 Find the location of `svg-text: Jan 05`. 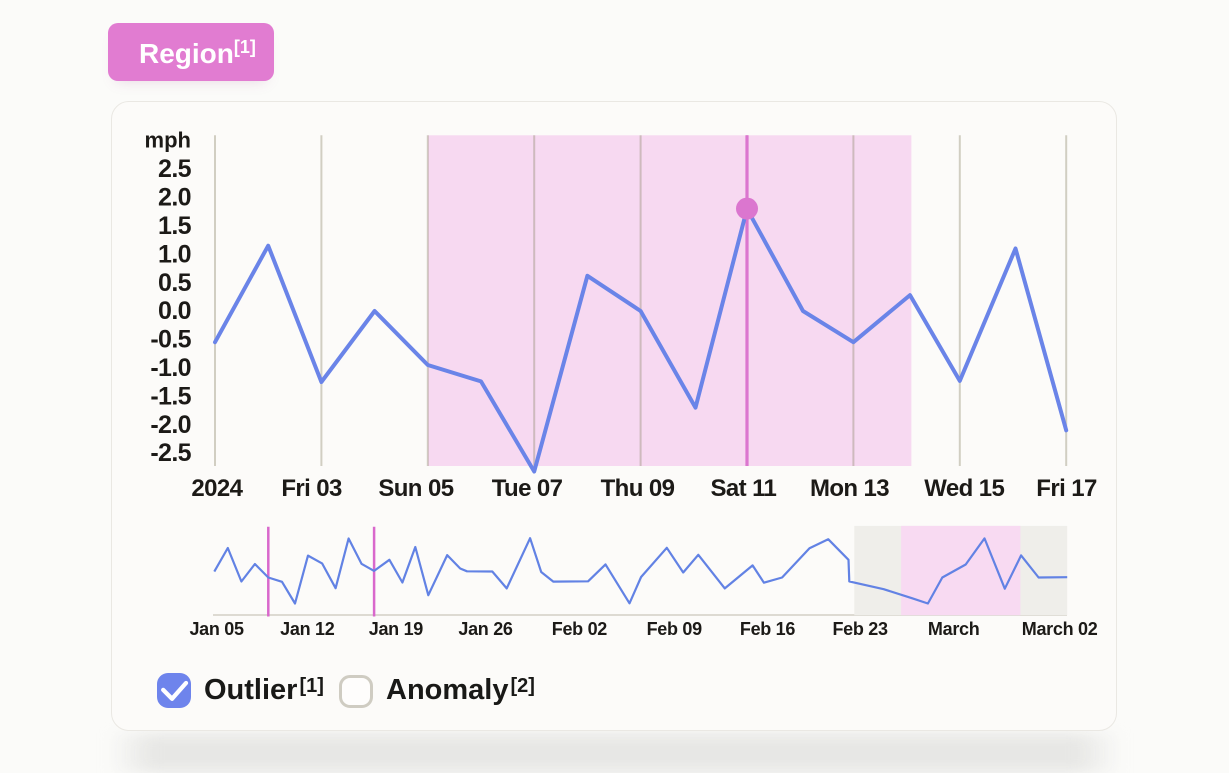

svg-text: Jan 05 is located at coordinates (216, 629).